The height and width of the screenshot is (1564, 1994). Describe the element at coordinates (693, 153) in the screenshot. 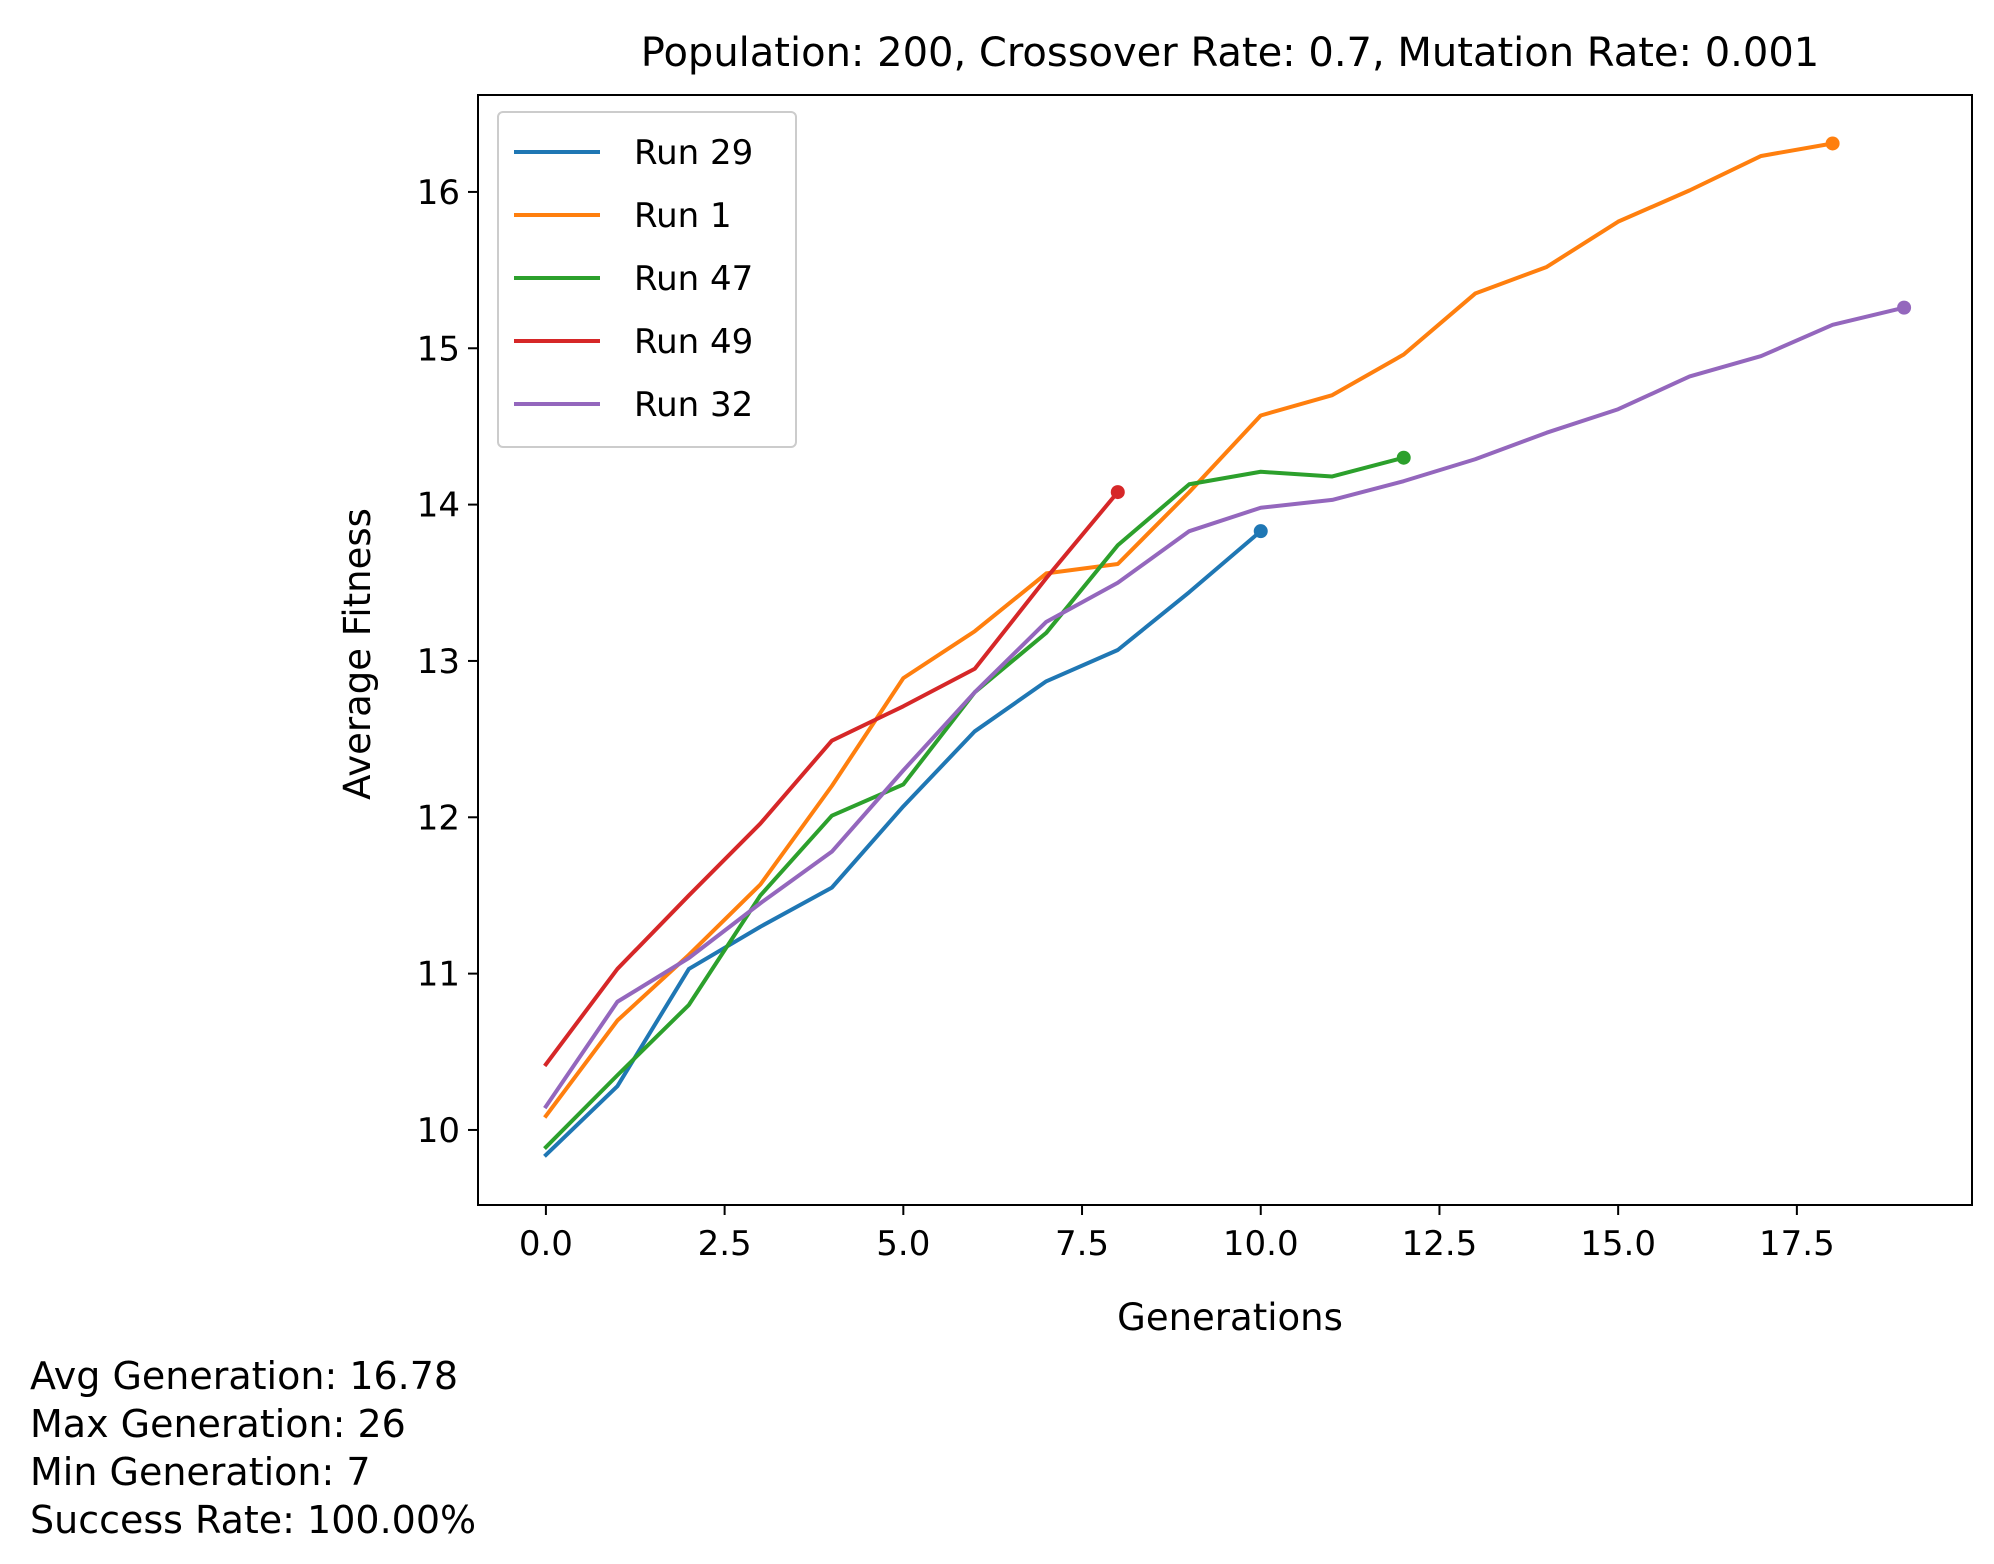

I see `legend-label-run-29: Run 29` at that location.